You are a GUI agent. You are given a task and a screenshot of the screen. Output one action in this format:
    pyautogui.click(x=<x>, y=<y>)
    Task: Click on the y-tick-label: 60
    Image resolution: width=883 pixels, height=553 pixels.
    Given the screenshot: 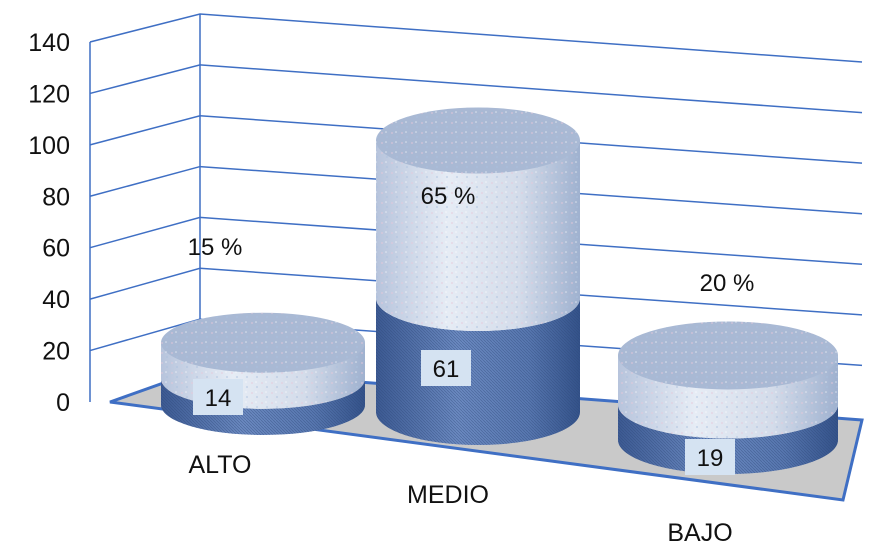 What is the action you would take?
    pyautogui.click(x=56, y=249)
    